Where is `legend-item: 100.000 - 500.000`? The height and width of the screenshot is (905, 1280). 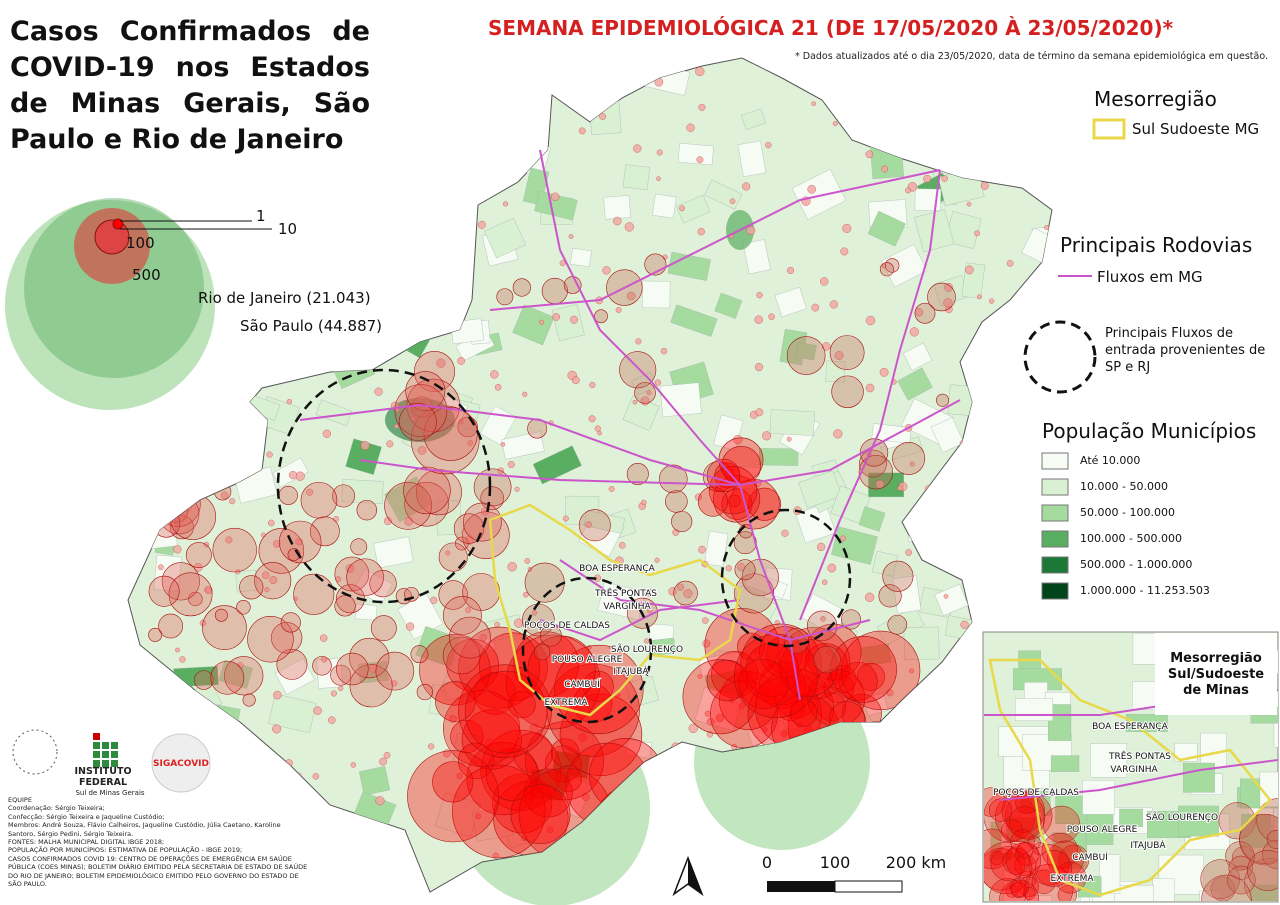 legend-item: 100.000 - 500.000 is located at coordinates (1131, 538).